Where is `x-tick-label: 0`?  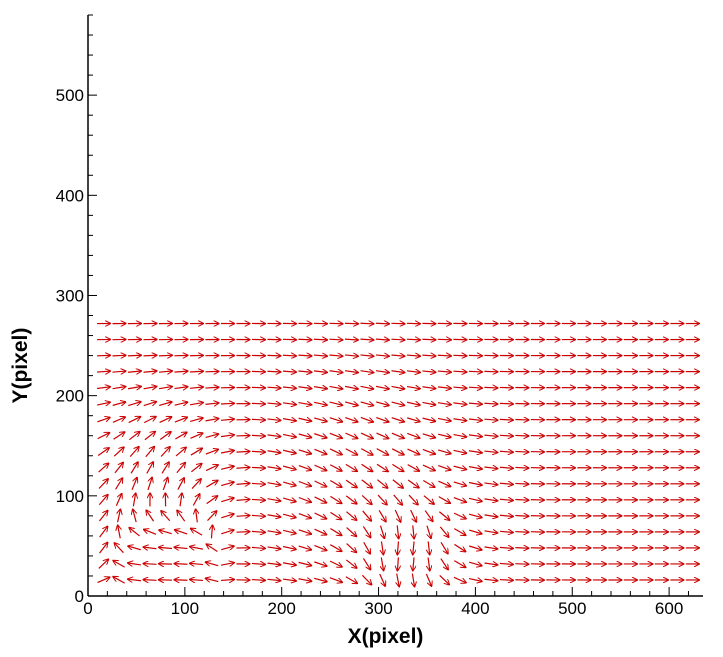 x-tick-label: 0 is located at coordinates (87, 608).